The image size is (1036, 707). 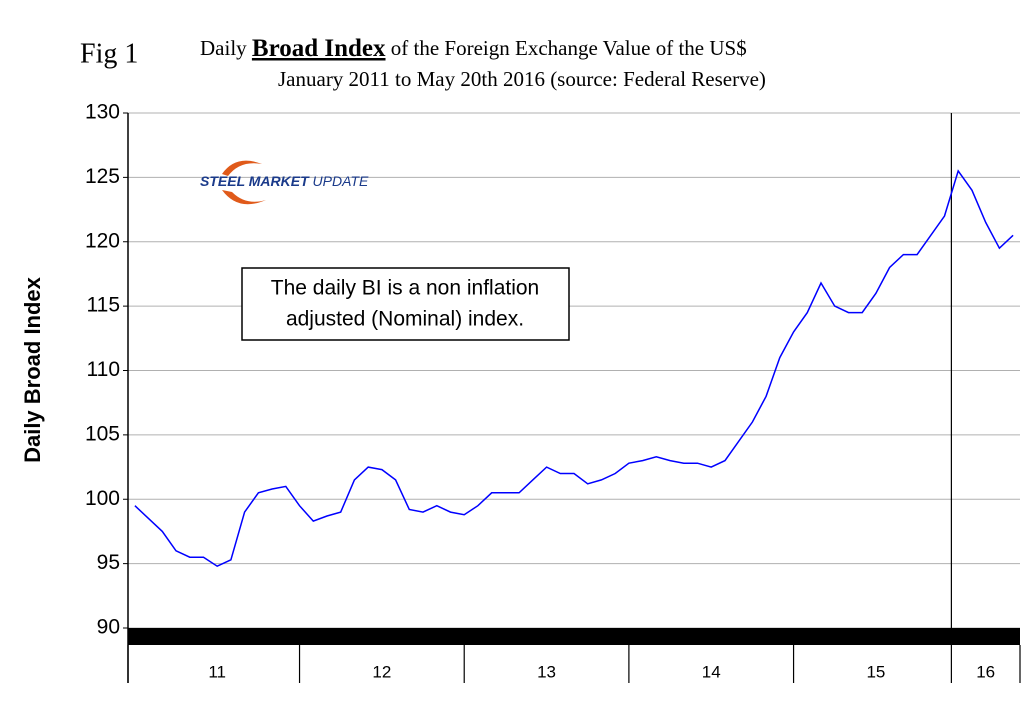 I want to click on y-axis-label: Daily Broad Index, so click(x=32, y=369).